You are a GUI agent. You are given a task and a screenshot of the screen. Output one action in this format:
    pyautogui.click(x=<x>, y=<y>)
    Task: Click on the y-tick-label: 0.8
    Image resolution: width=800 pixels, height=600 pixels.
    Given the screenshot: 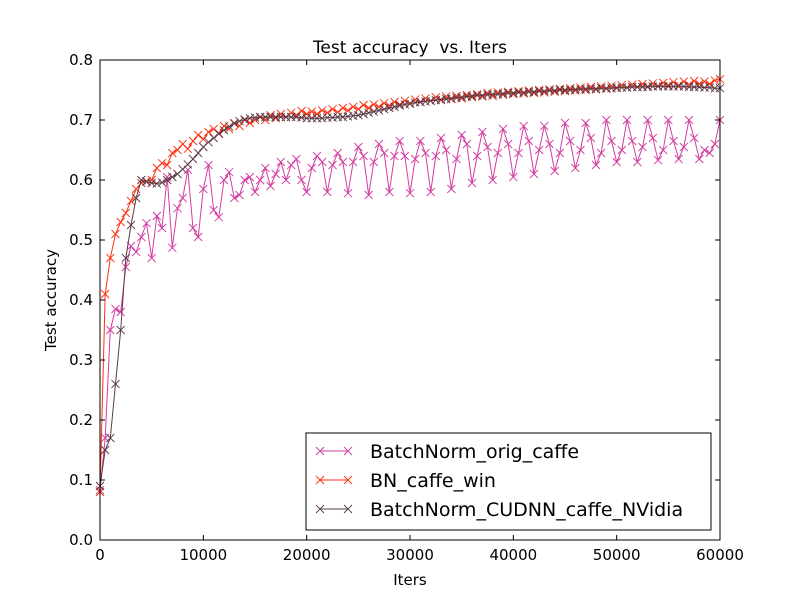 What is the action you would take?
    pyautogui.click(x=81, y=60)
    